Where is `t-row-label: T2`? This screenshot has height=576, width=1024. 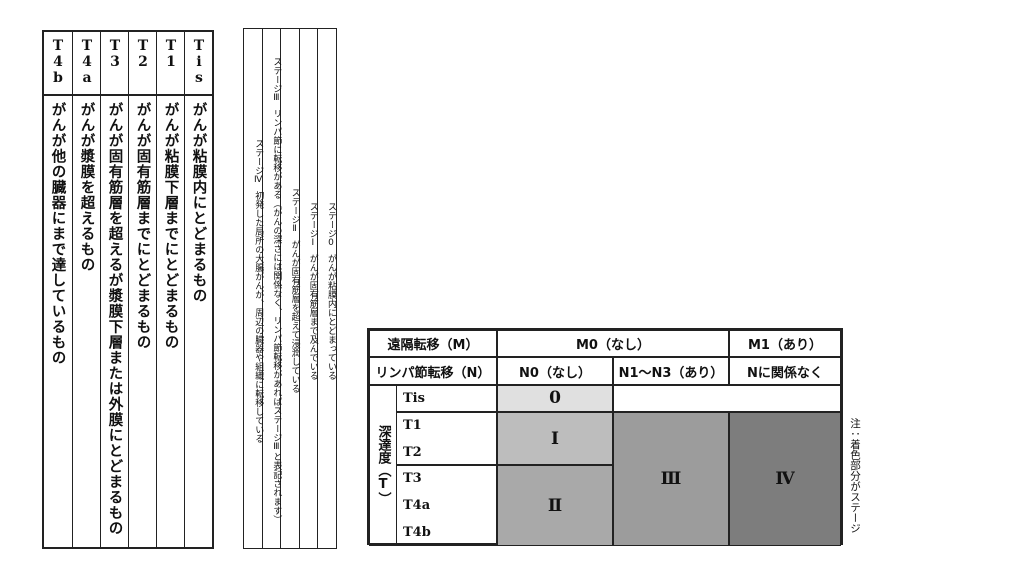
t-row-label: T2 is located at coordinates (412, 452).